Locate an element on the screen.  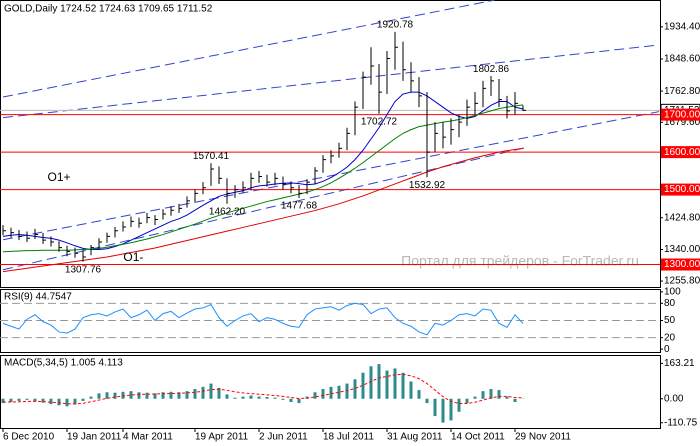
watermark: Портал для трейдеров - ForTrader.ru is located at coordinates (520, 261).